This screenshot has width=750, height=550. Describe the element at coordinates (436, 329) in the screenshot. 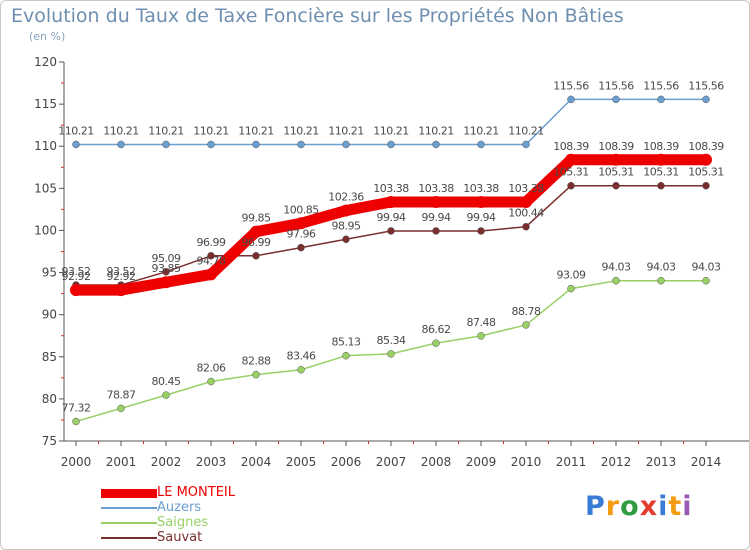

I see `data-label: 86.62` at that location.